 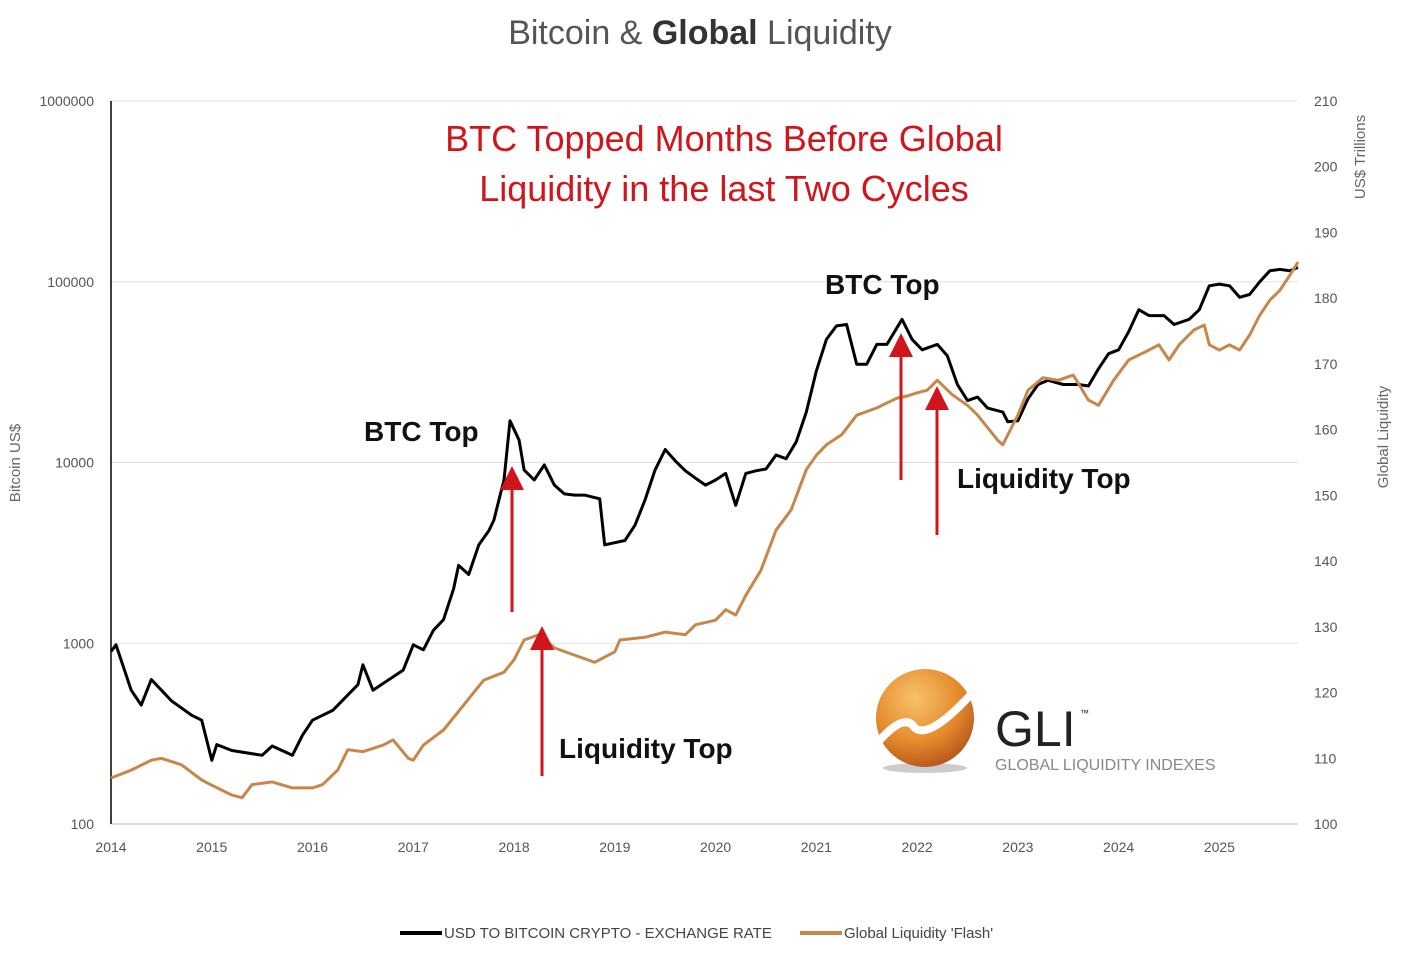 I want to click on x-tick-label: 2021, so click(x=816, y=847).